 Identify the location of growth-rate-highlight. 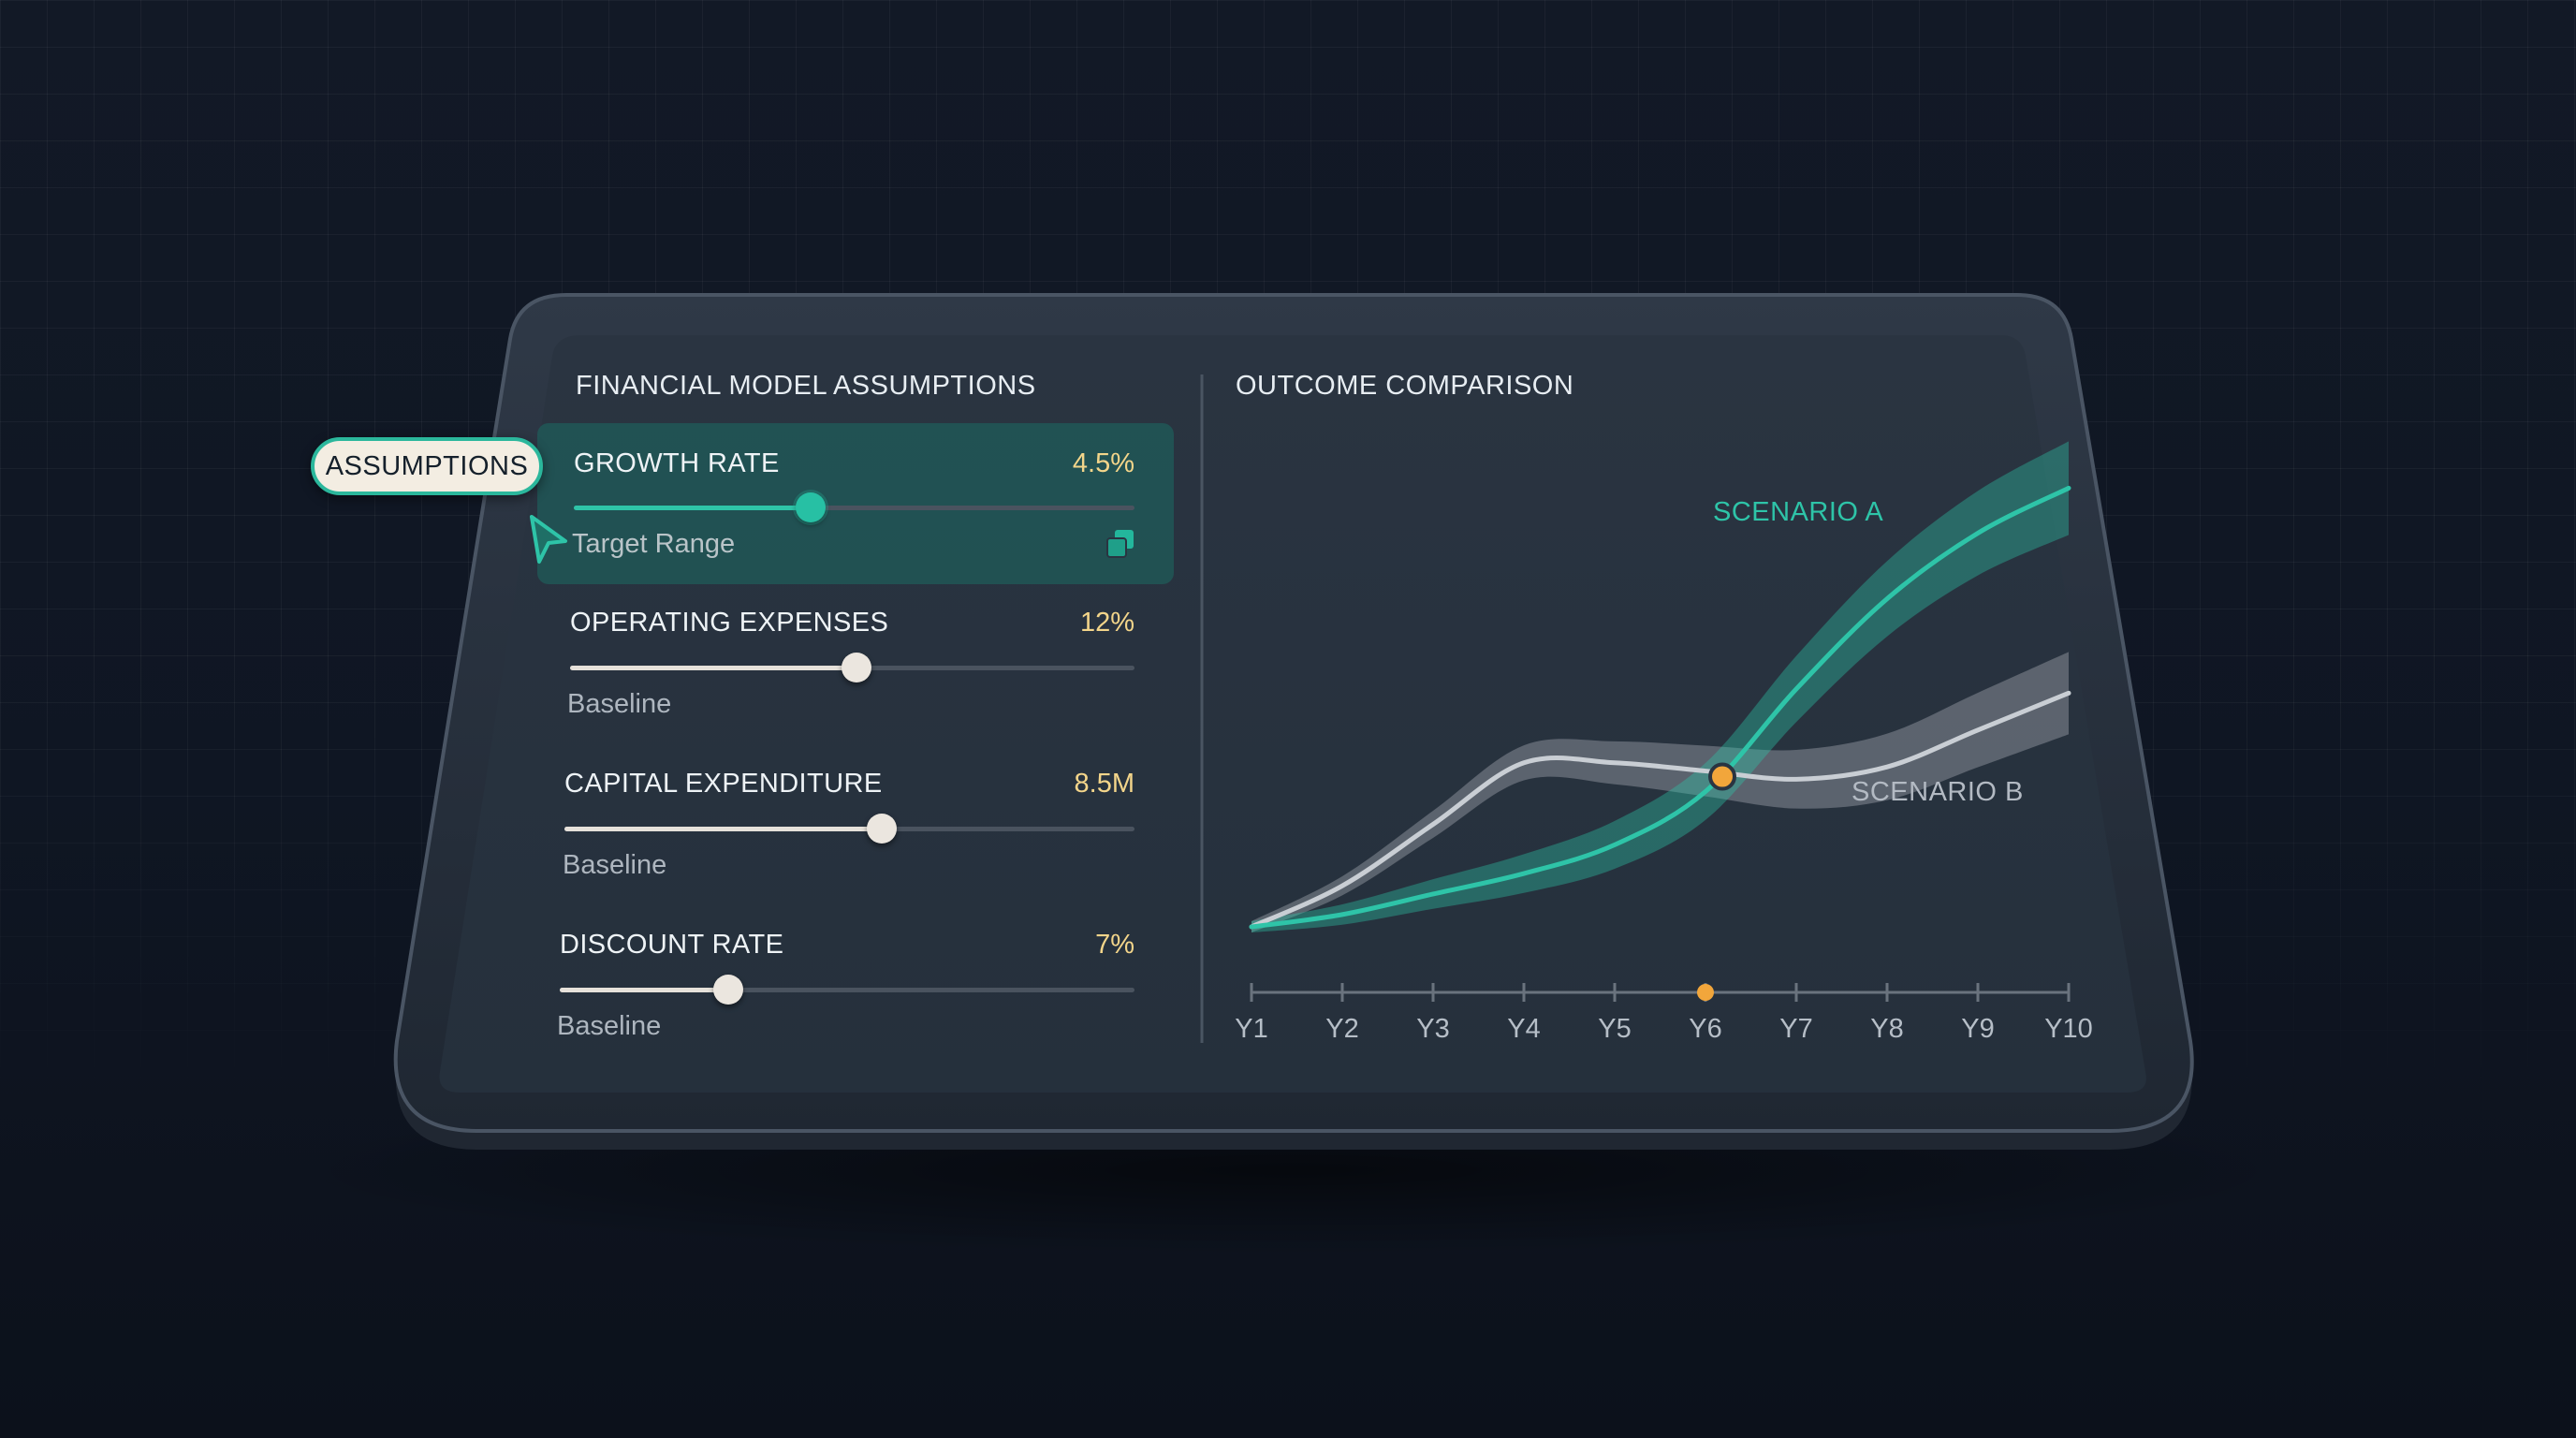
(855, 503).